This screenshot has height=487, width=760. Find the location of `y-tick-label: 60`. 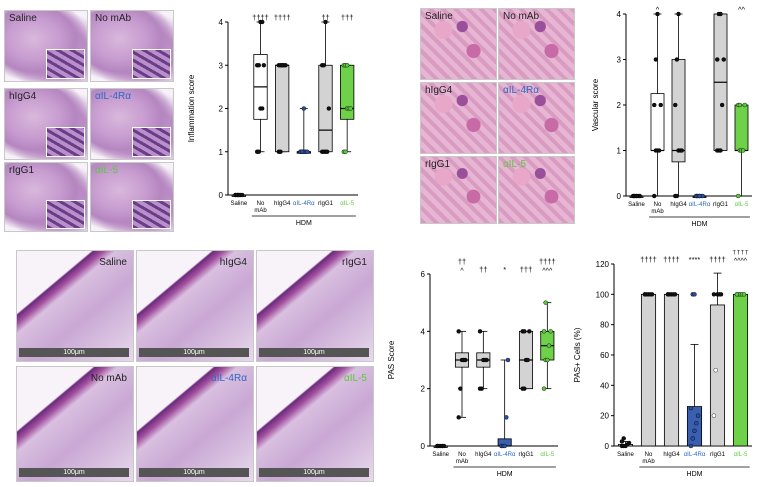

y-tick-label: 60 is located at coordinates (604, 355).